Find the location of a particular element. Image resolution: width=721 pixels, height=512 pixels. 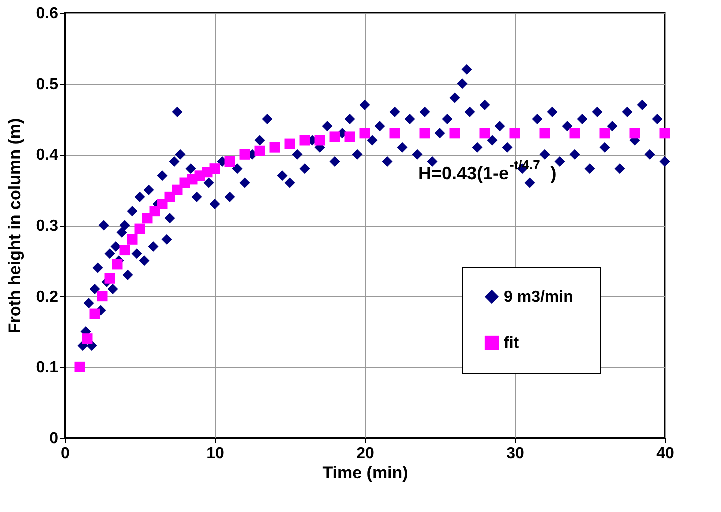

x-tick-label: 10 is located at coordinates (215, 454).